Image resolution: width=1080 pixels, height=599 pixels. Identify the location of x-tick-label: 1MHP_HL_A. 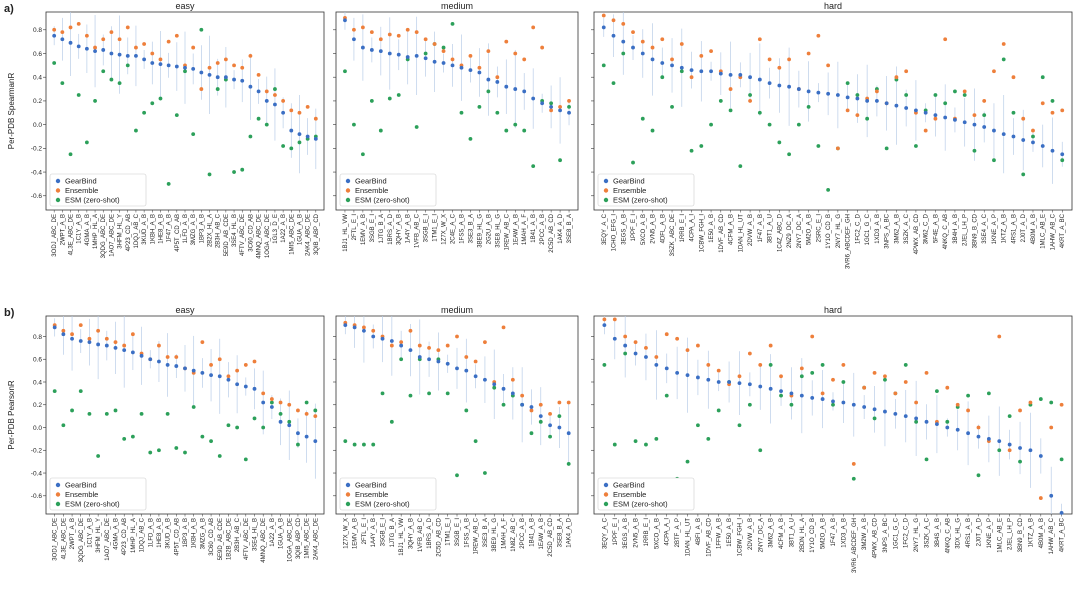
(96, 231).